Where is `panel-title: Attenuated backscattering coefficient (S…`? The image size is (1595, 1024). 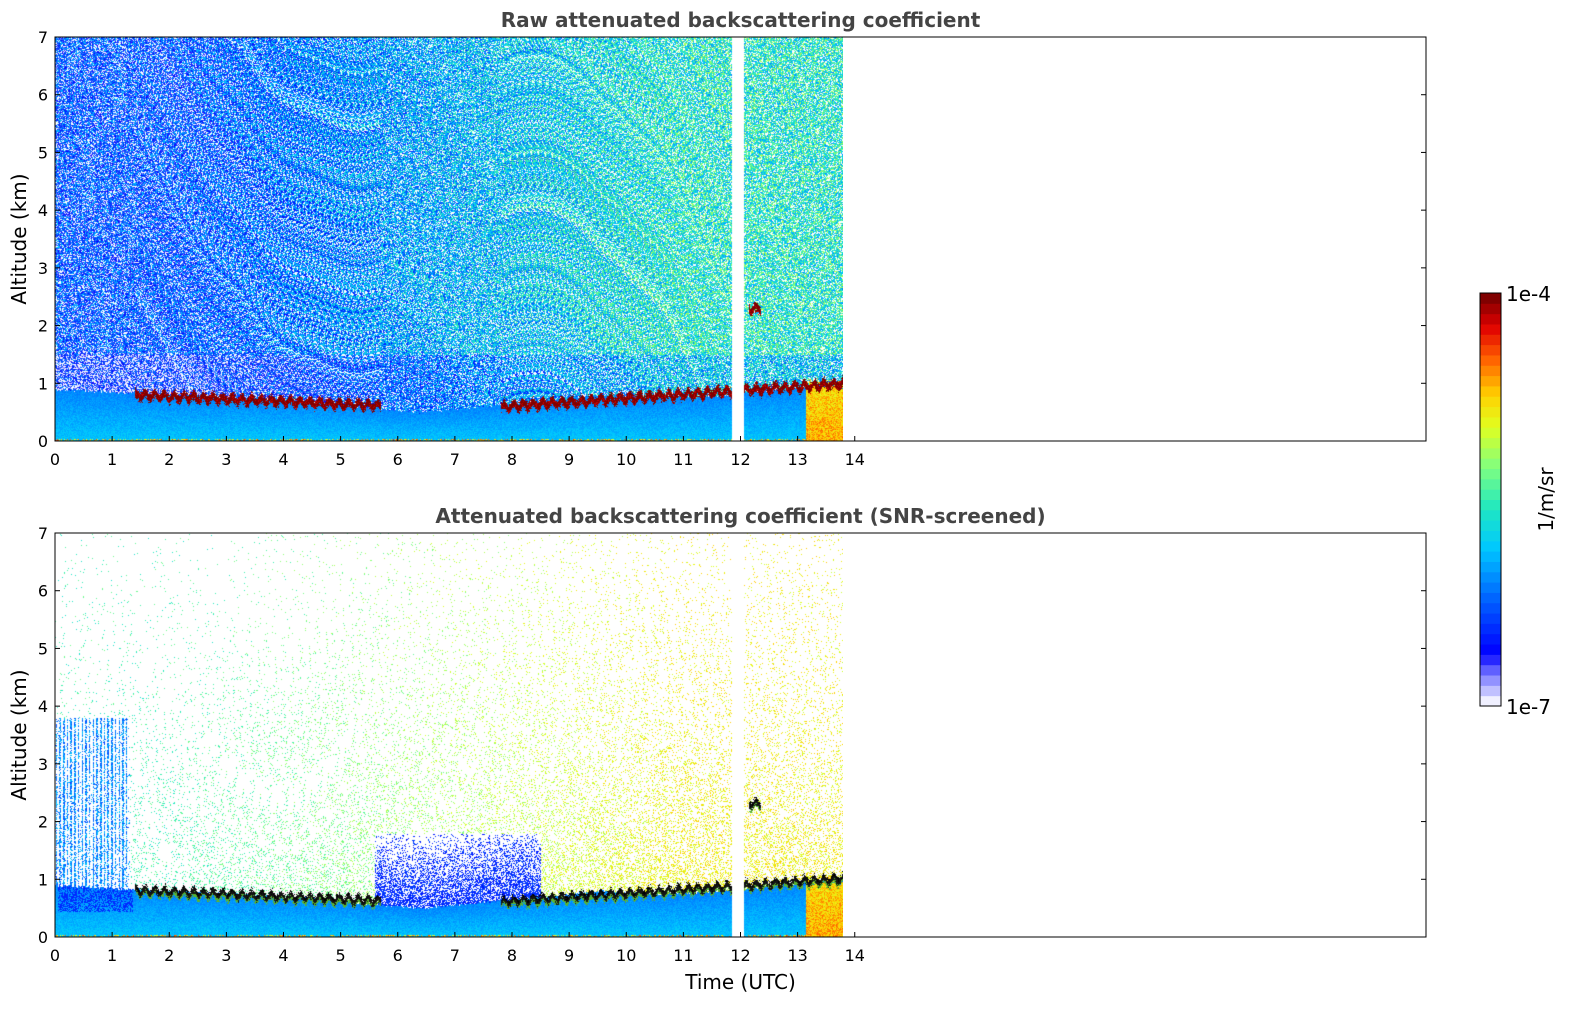 panel-title: Attenuated backscattering coefficient (S… is located at coordinates (740, 516).